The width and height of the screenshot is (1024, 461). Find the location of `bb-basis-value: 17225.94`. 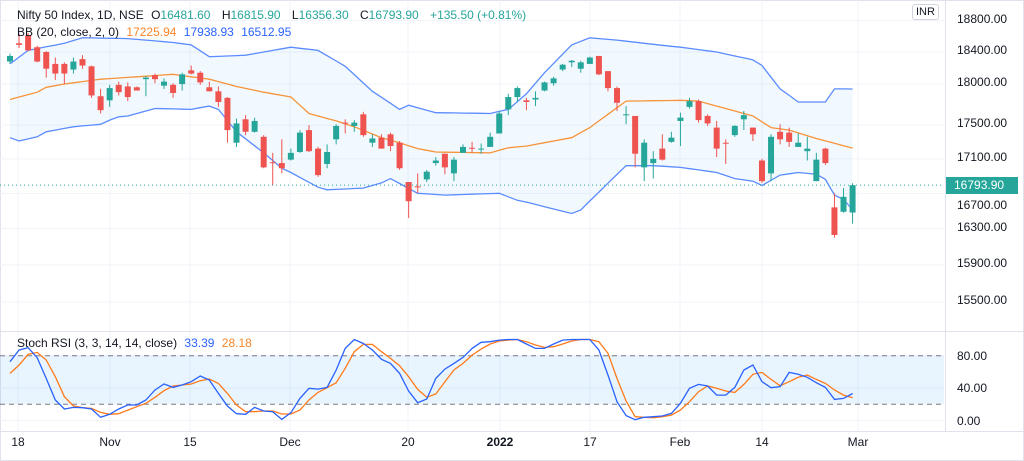

bb-basis-value: 17225.94 is located at coordinates (151, 32).